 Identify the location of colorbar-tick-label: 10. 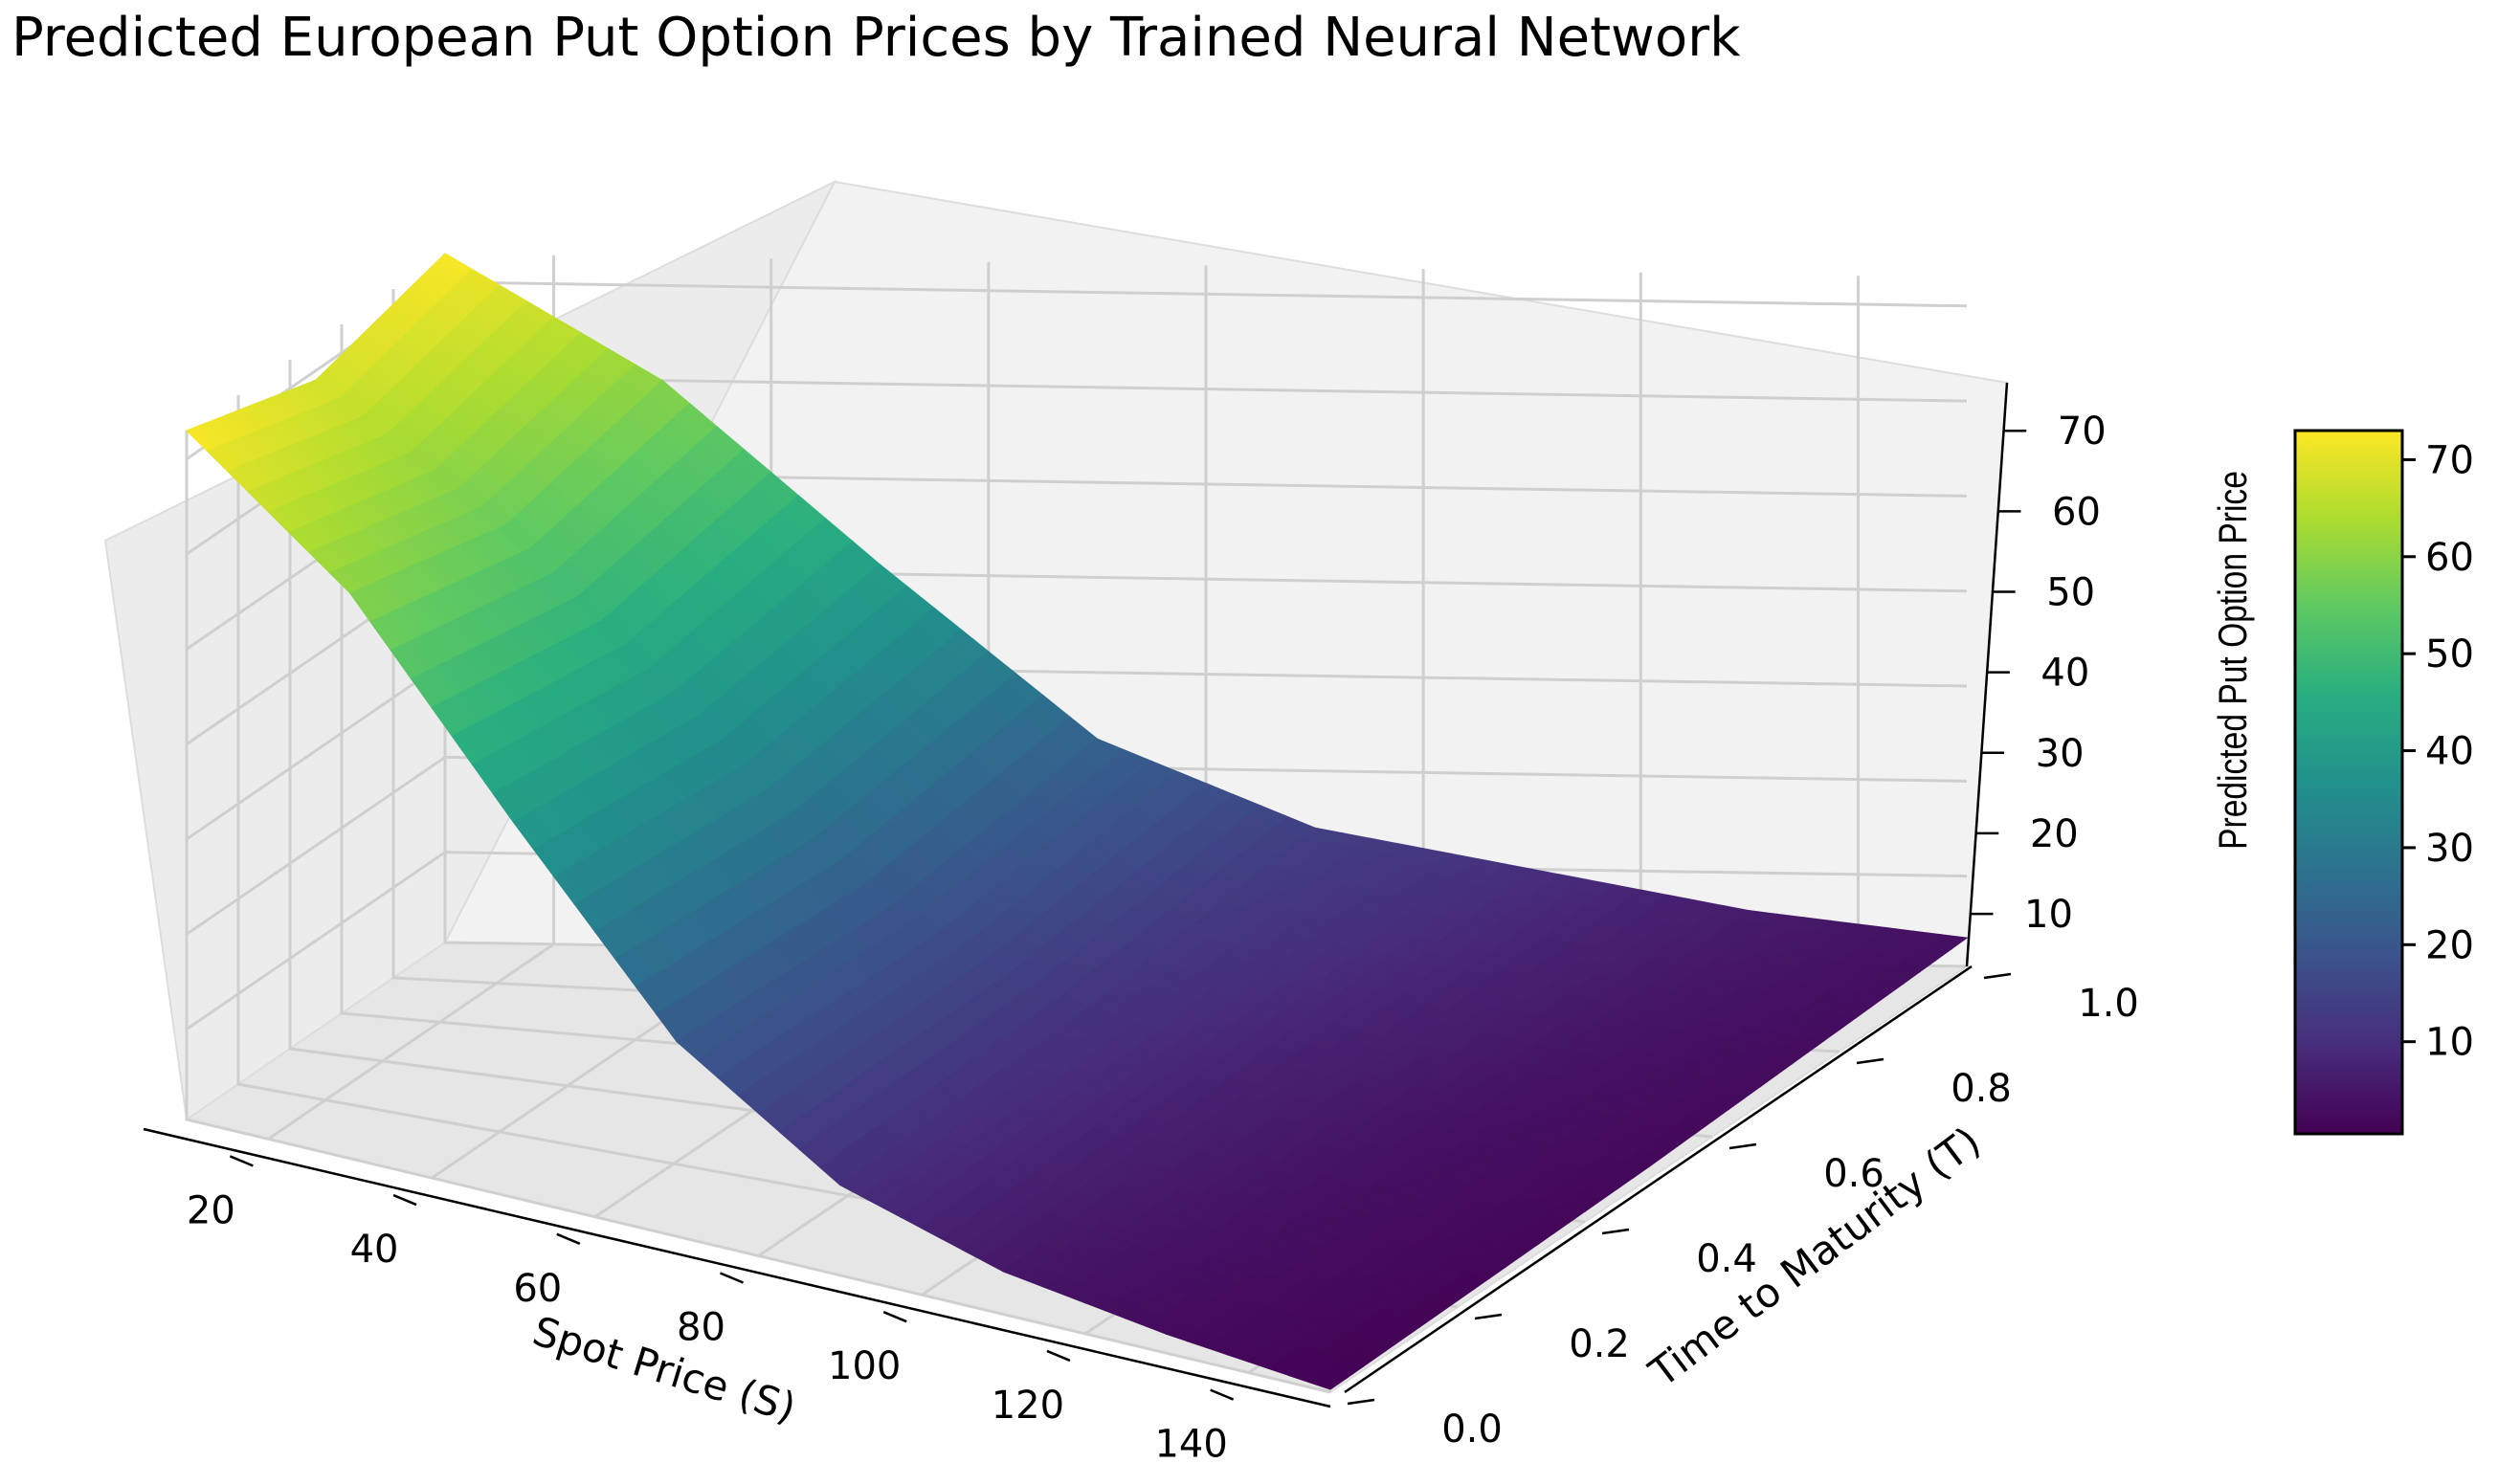
(2449, 1043).